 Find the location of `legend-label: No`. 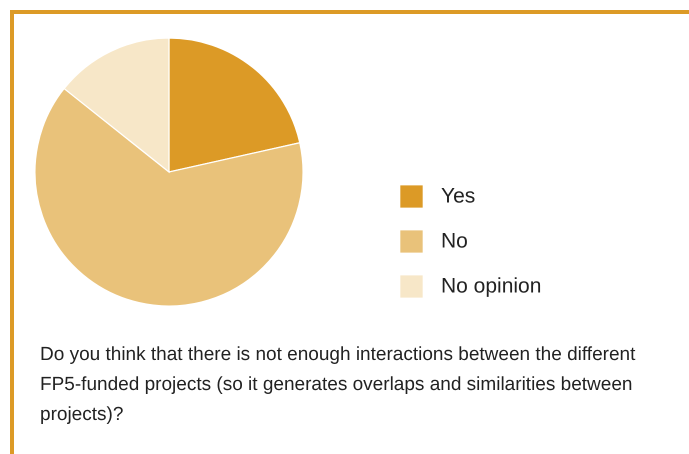

legend-label: No is located at coordinates (454, 241).